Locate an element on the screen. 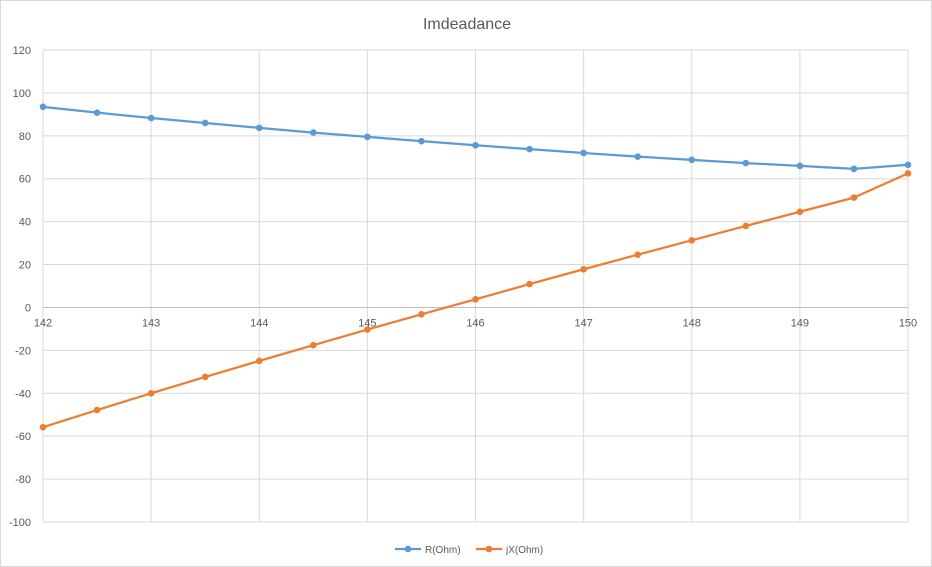 This screenshot has width=932, height=567. y-tick-label: 100 is located at coordinates (22, 94).